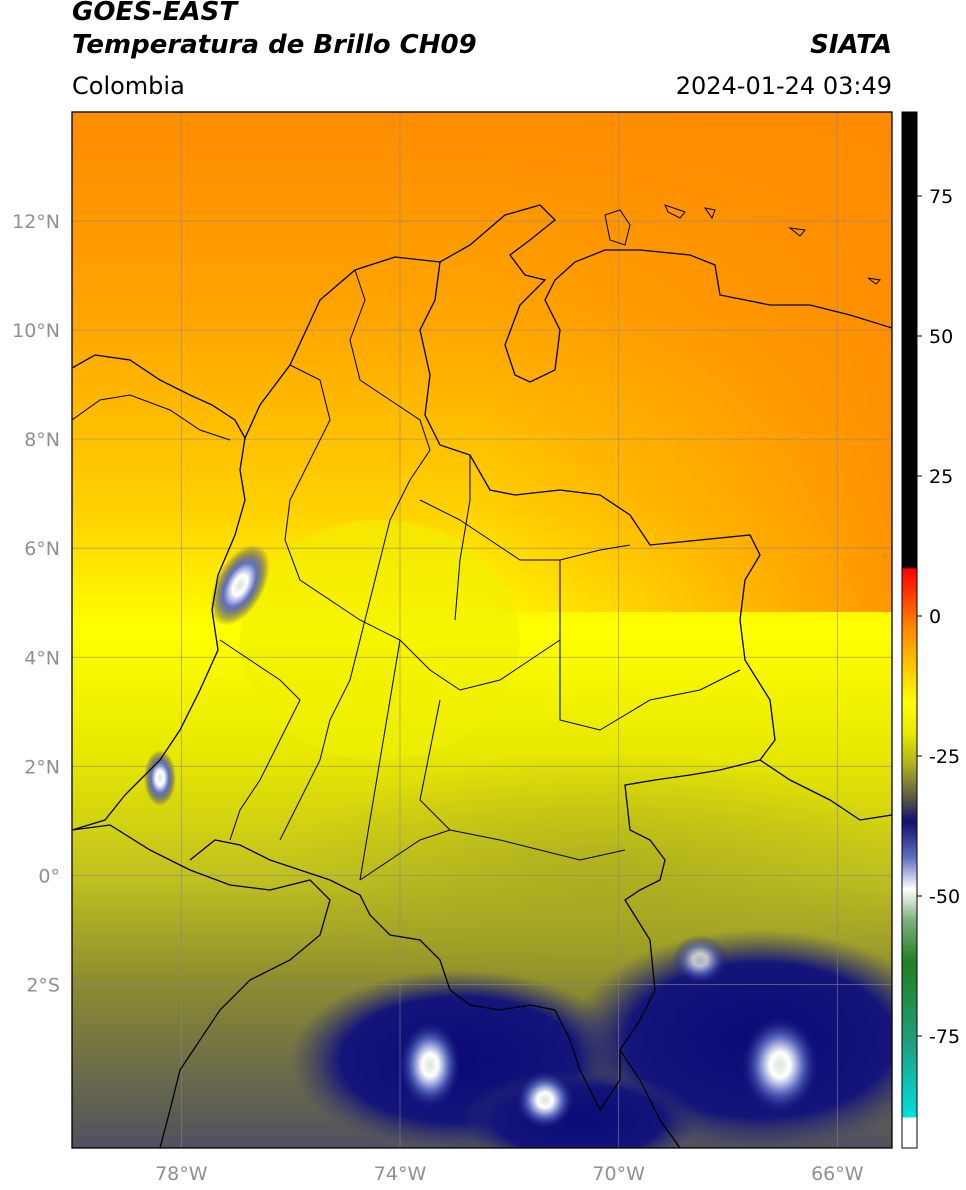 Image resolution: width=966 pixels, height=1190 pixels. Describe the element at coordinates (941, 197) in the screenshot. I see `colorbar-tick-label: 75` at that location.